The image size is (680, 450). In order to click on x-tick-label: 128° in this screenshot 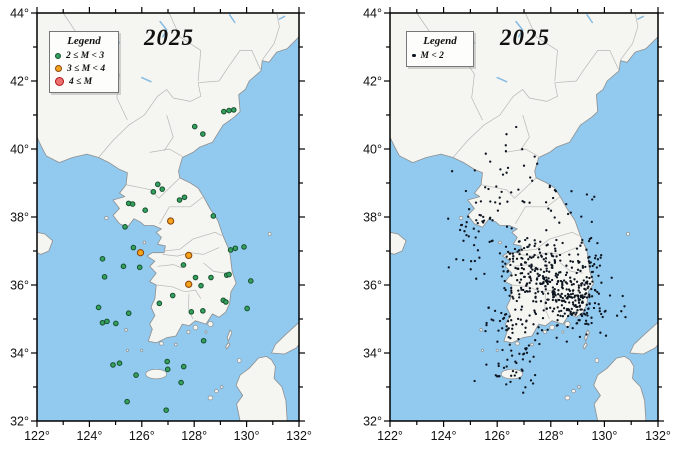, I will do `click(551, 436)`.